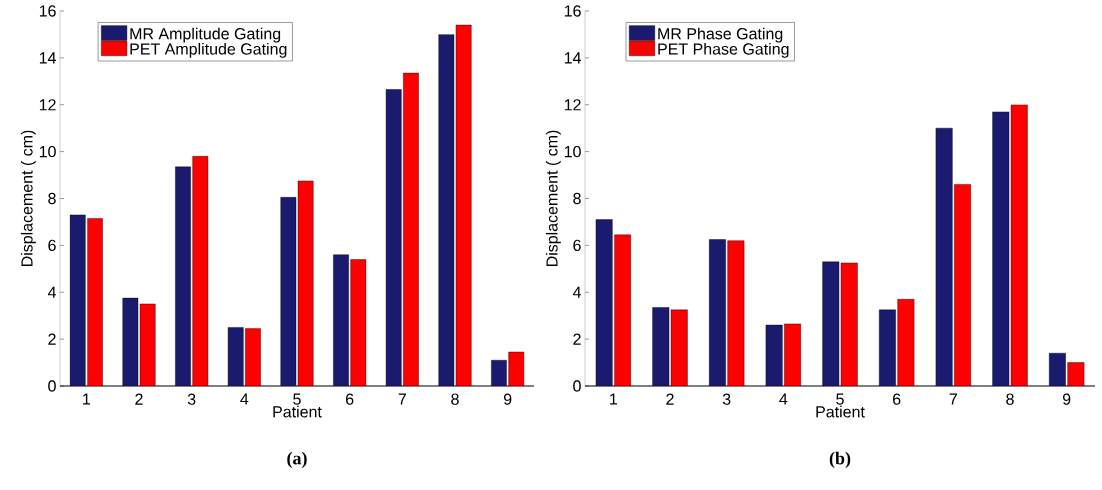 The height and width of the screenshot is (490, 1102). What do you see at coordinates (297, 460) in the screenshot?
I see `text: (a)` at bounding box center [297, 460].